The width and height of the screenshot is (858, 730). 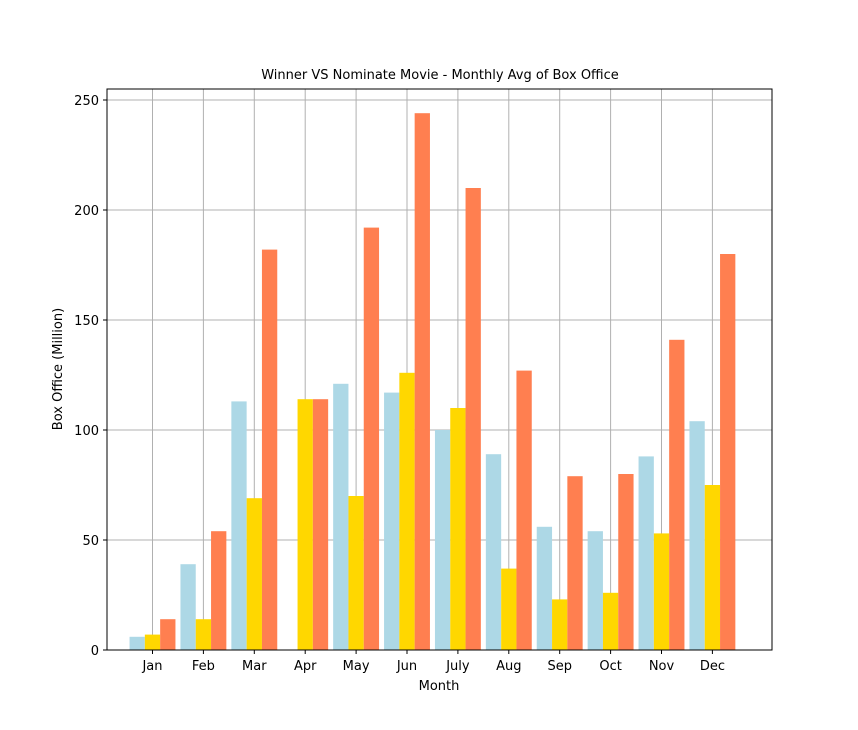 What do you see at coordinates (712, 666) in the screenshot?
I see `x-tick-label: Dec` at bounding box center [712, 666].